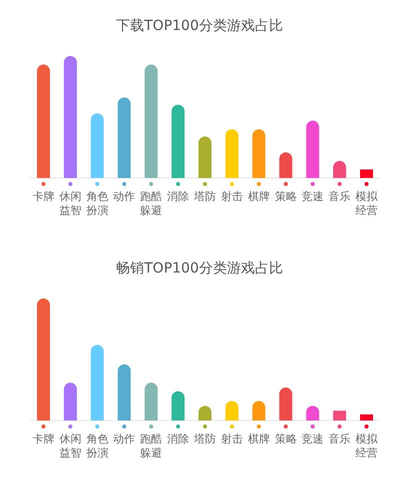  What do you see at coordinates (199, 26) in the screenshot?
I see `chart-title: 下载TOP100分类游戏占比` at bounding box center [199, 26].